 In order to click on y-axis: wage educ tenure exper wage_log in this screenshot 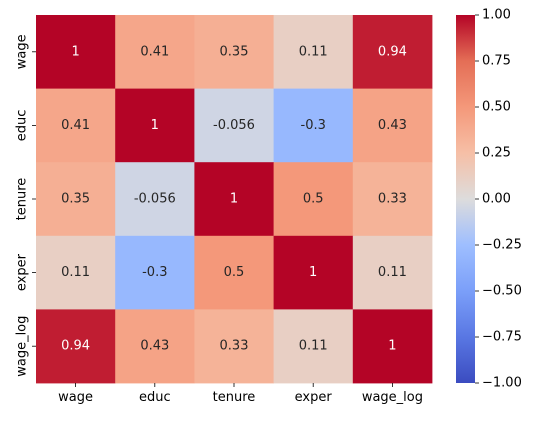, I will do `click(25, 205)`.